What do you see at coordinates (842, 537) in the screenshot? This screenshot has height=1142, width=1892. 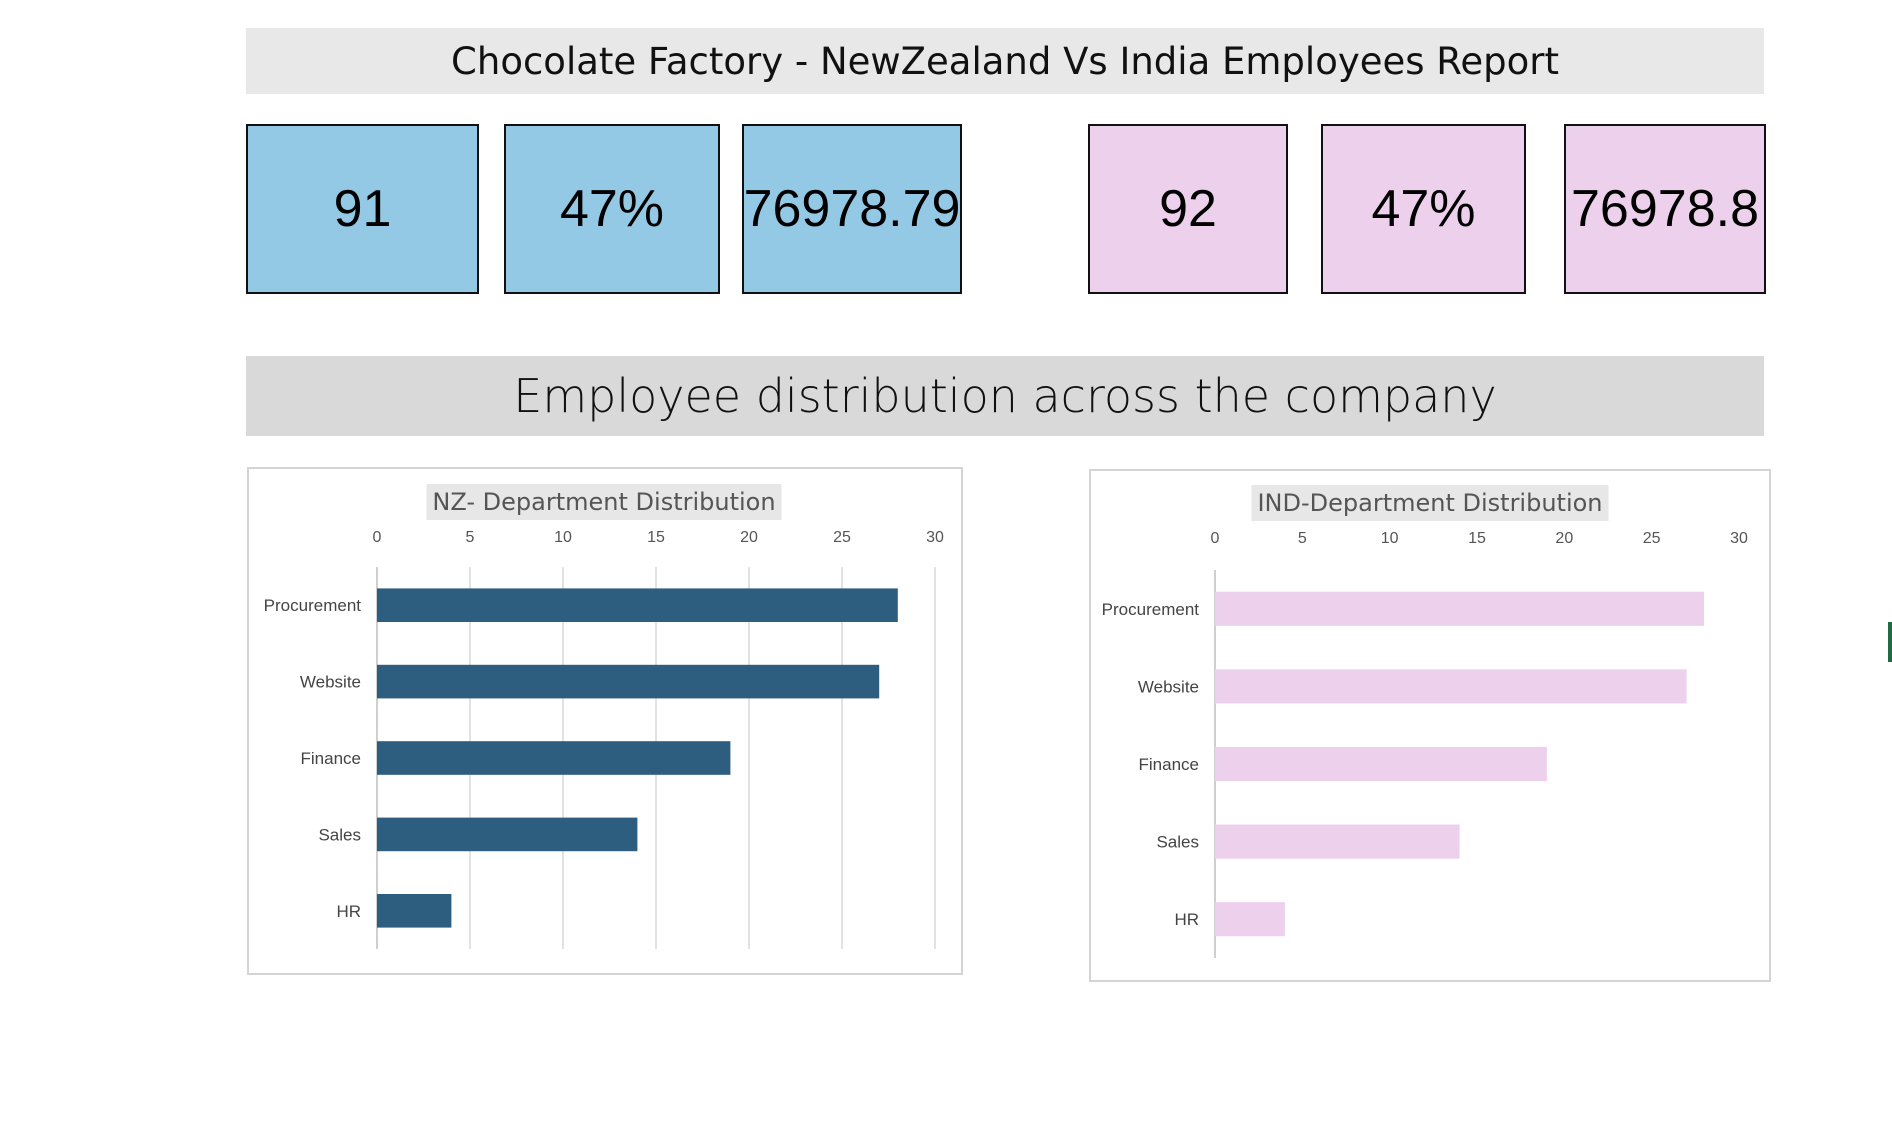 I see `nz-x-tick-label: 25` at bounding box center [842, 537].